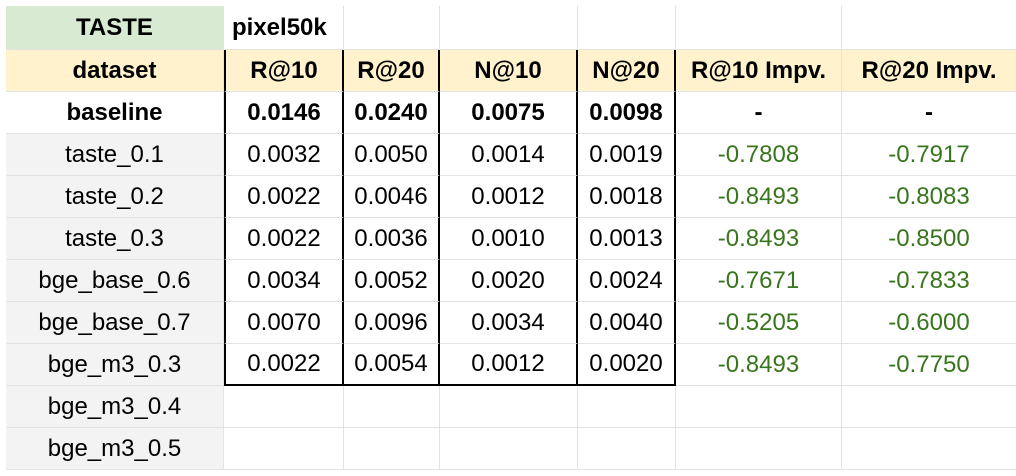 The height and width of the screenshot is (476, 1016). What do you see at coordinates (115, 197) in the screenshot?
I see `dataset-name-cell: taste_0.2` at bounding box center [115, 197].